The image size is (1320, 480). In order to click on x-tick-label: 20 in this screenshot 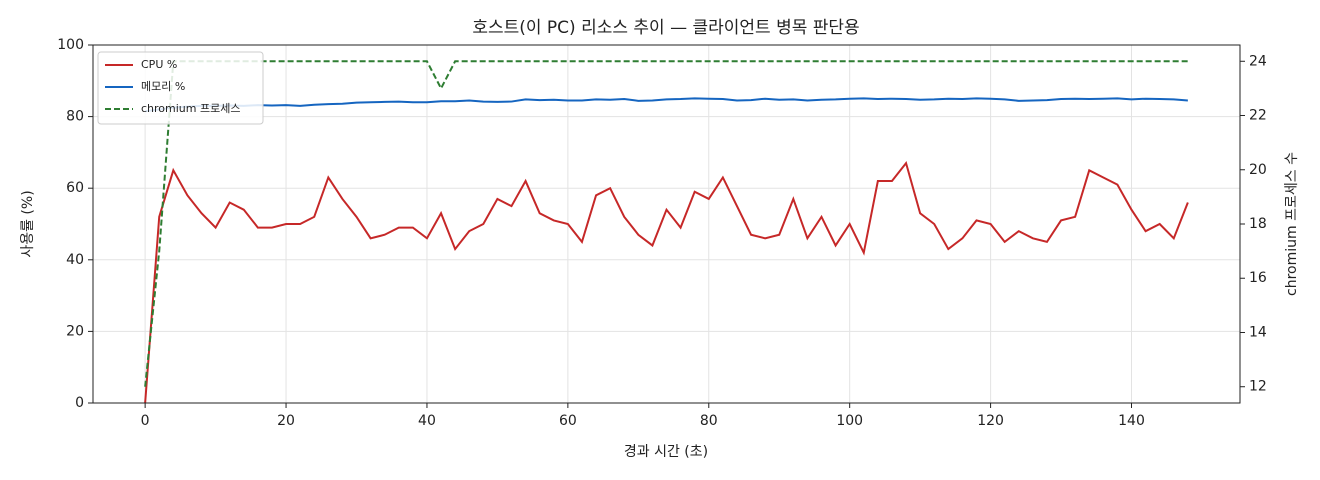, I will do `click(286, 421)`.